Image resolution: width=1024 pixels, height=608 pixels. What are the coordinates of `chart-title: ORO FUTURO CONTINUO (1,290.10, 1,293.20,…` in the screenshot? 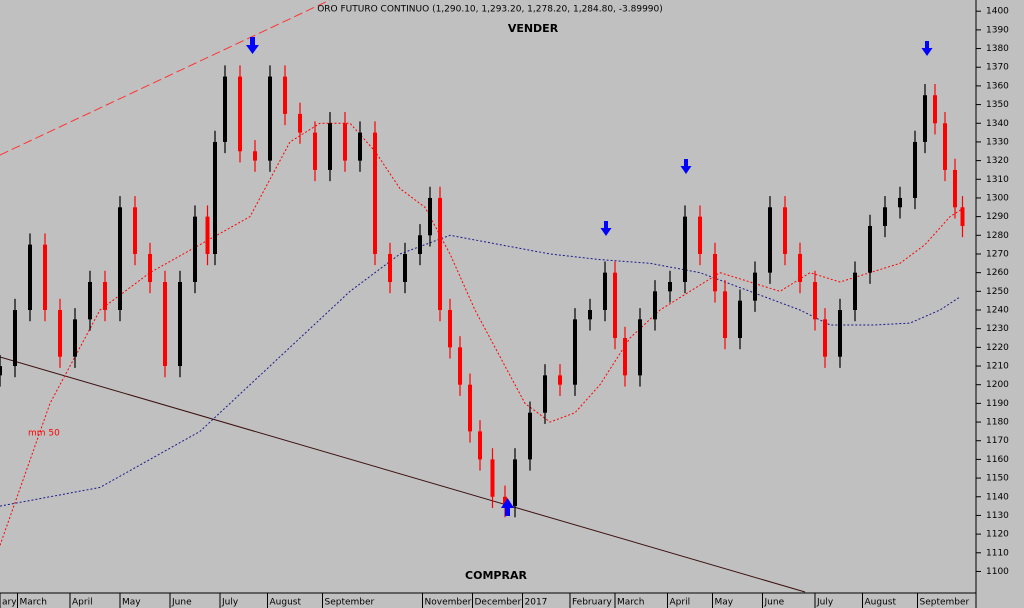 It's located at (490, 10).